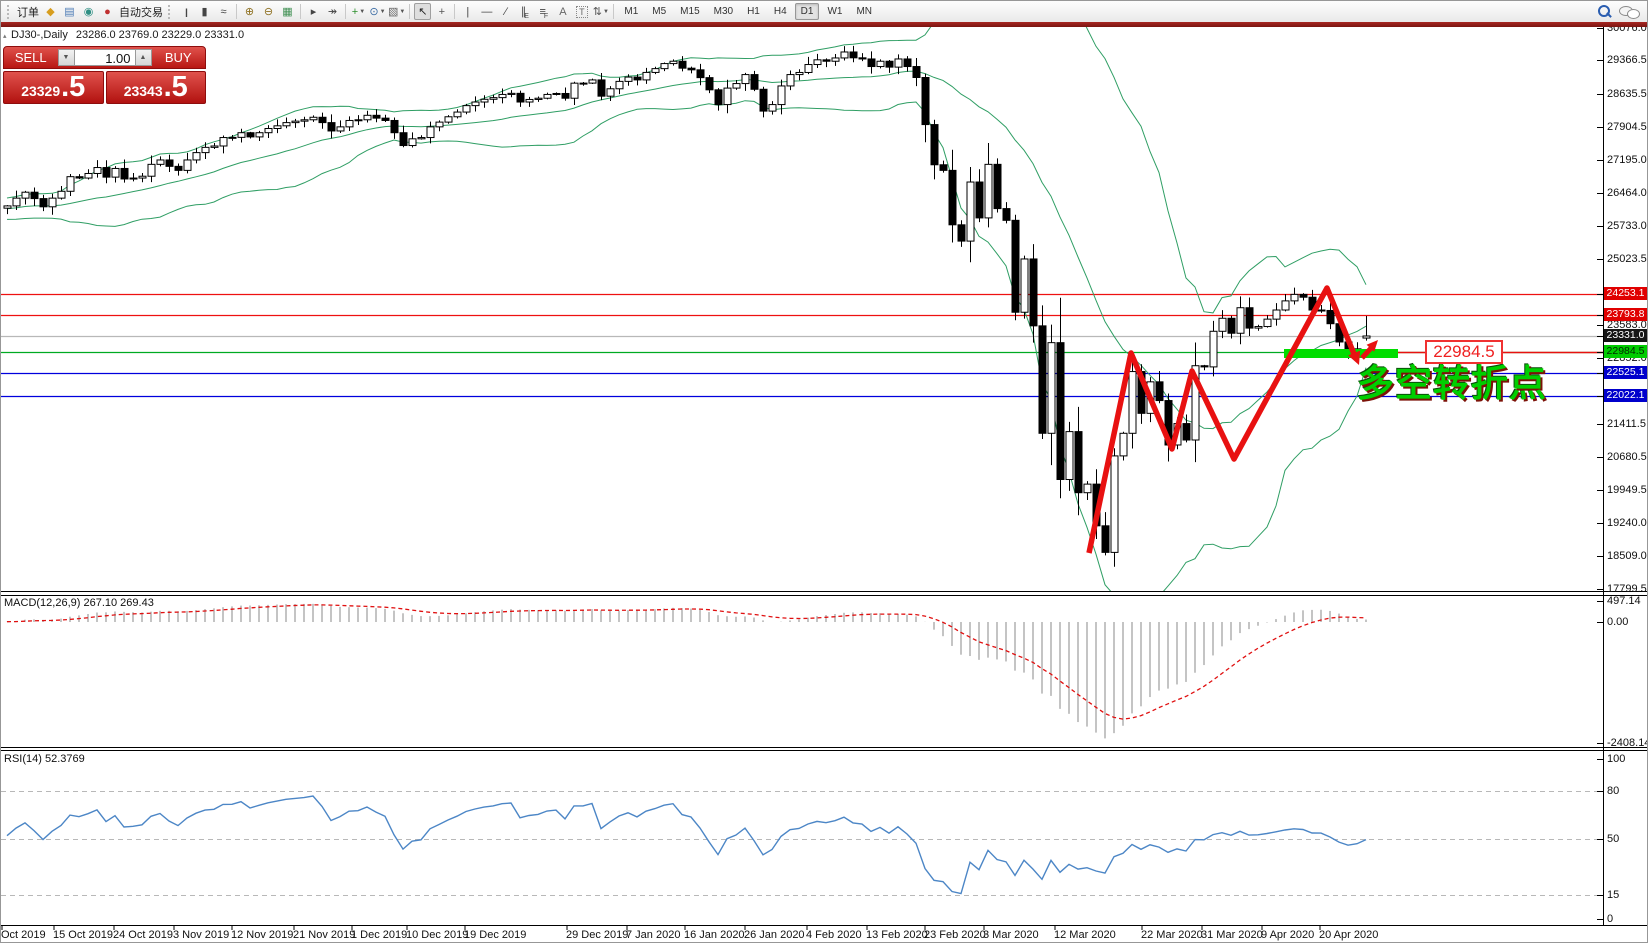  Describe the element at coordinates (1627, 523) in the screenshot. I see `price-axis-tick-label: 19240.0` at that location.